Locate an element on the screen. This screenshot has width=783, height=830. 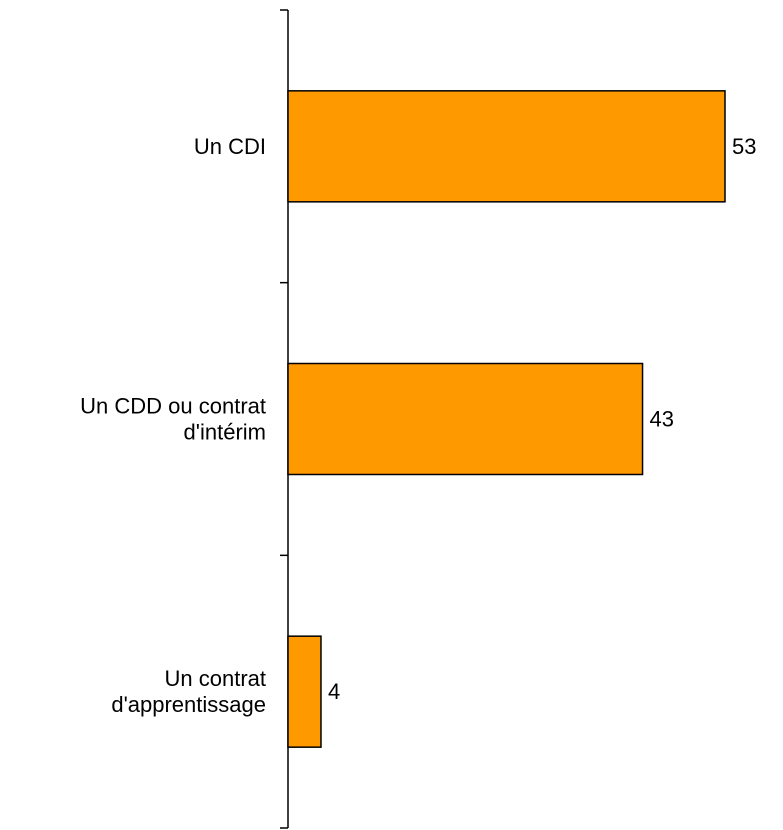
category-label: d'apprentissage is located at coordinates (188, 704).